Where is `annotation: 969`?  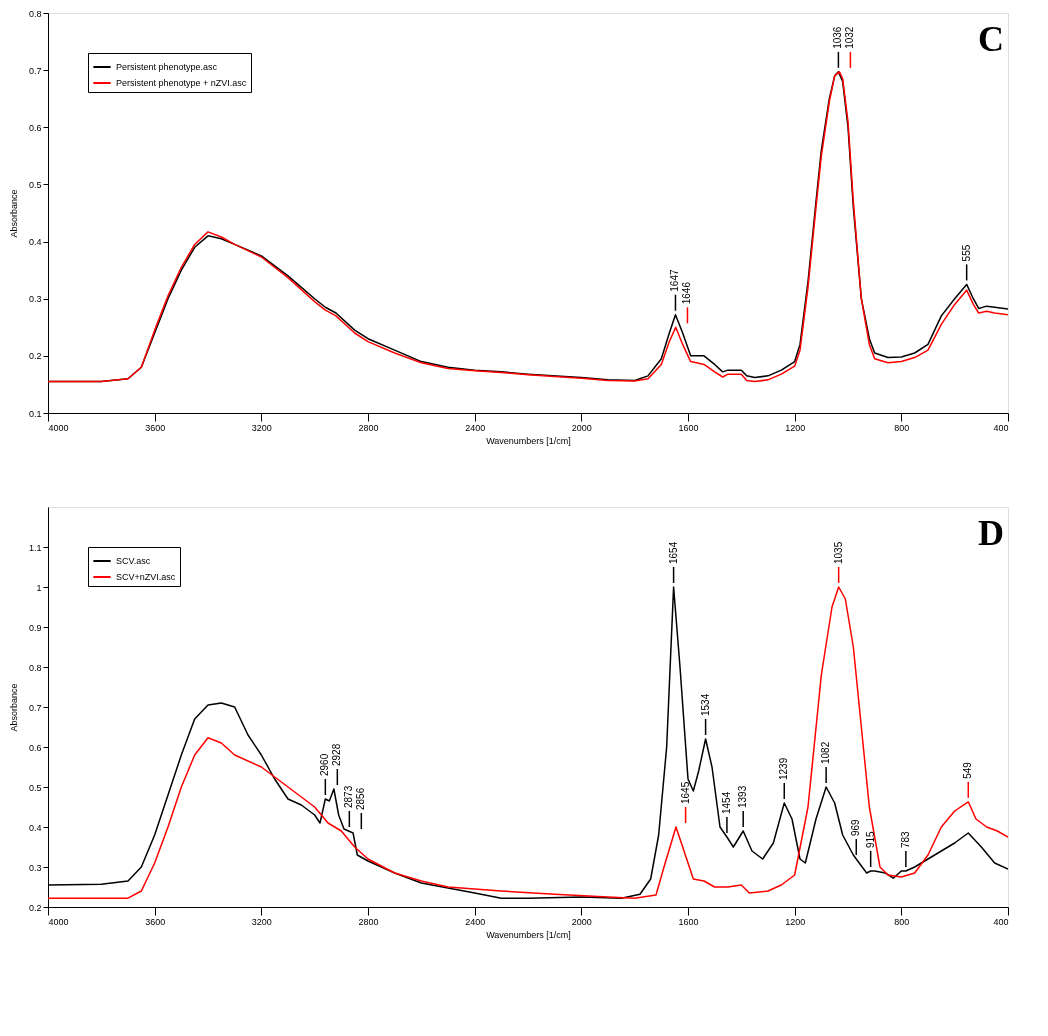 annotation: 969 is located at coordinates (856, 827).